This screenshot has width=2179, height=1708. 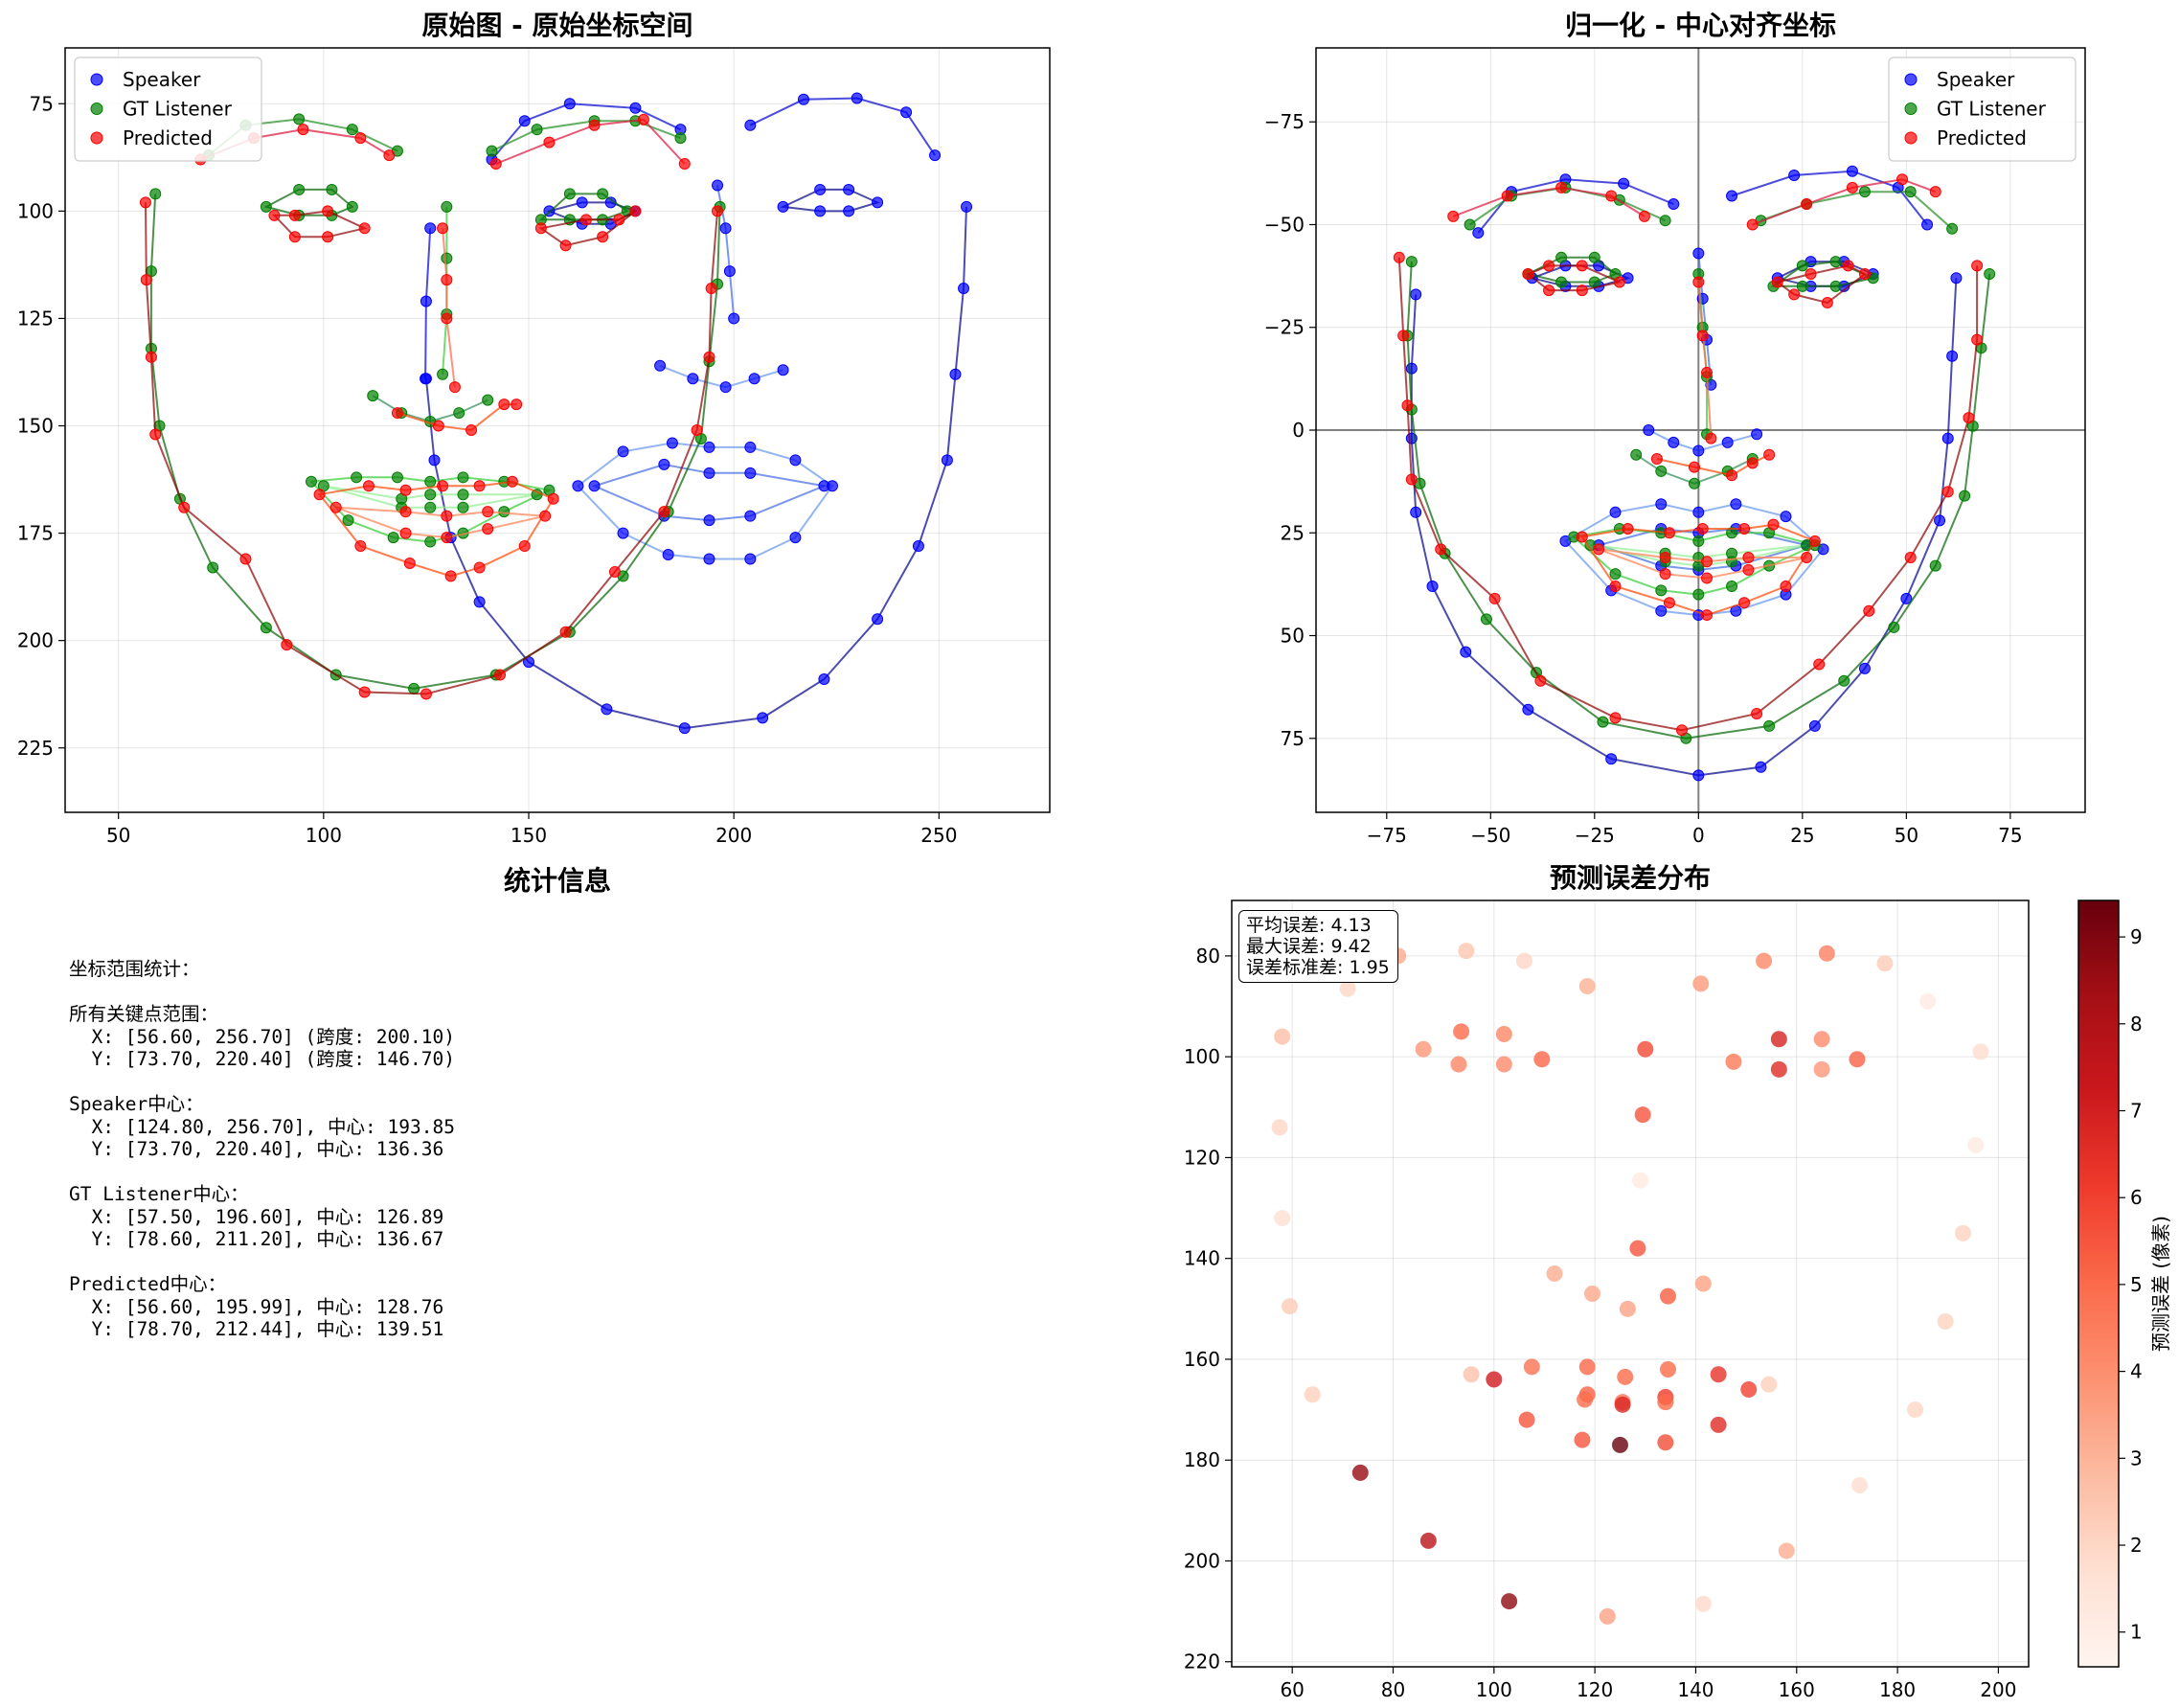 What do you see at coordinates (1700, 25) in the screenshot?
I see `chart-title: 归一化 - 中心对齐坐标` at bounding box center [1700, 25].